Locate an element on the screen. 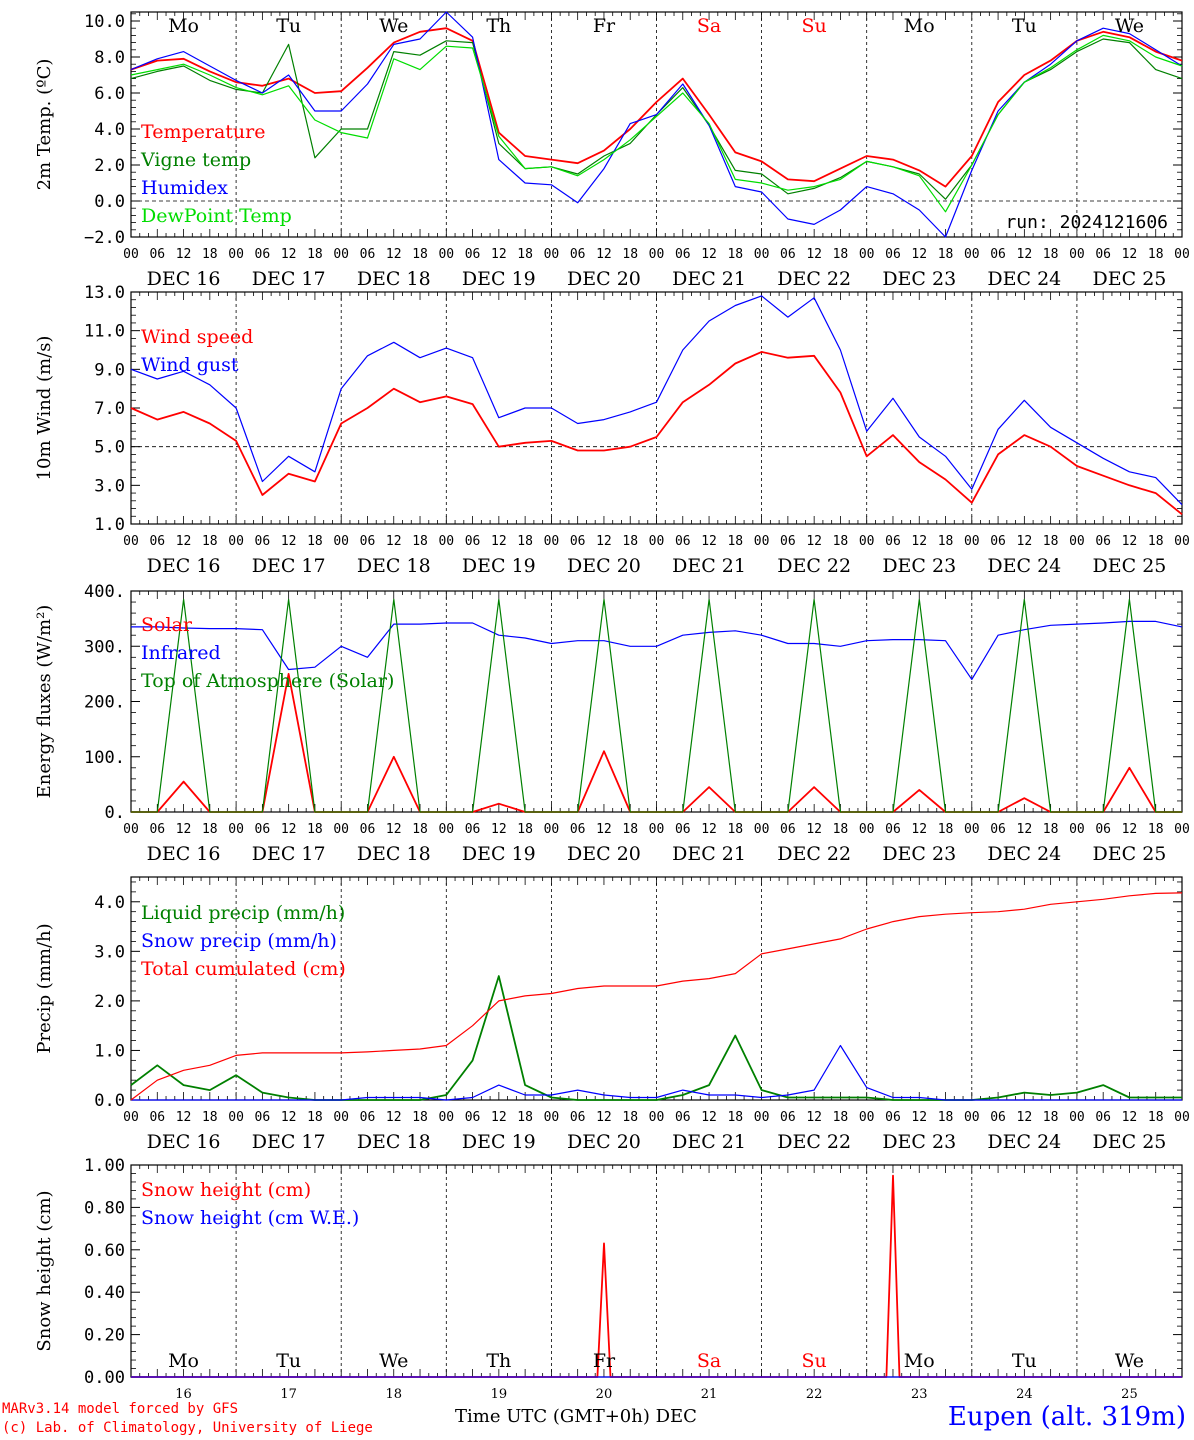 This screenshot has height=1440, width=1194. weekday-label: Tu is located at coordinates (288, 26).